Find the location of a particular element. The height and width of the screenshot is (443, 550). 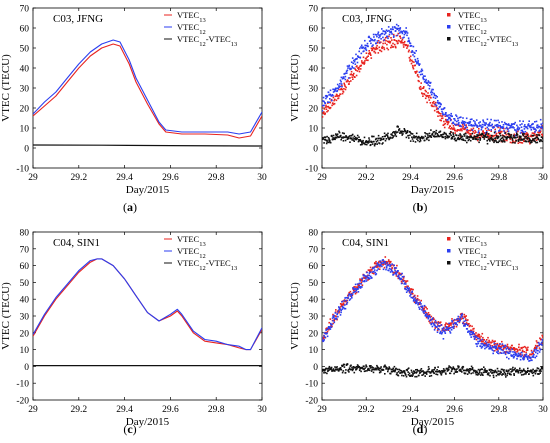

y-tick-label: 0 is located at coordinates (26, 368).